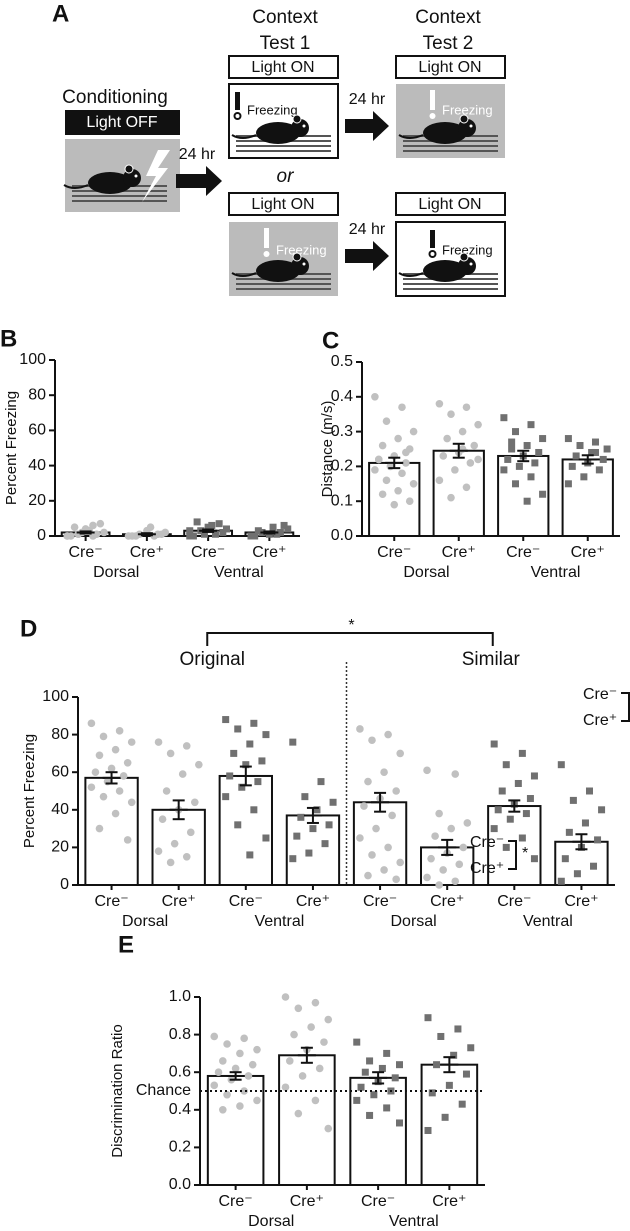 Image resolution: width=630 pixels, height=1231 pixels. I want to click on y-tick-label: 1.0, so click(180, 996).